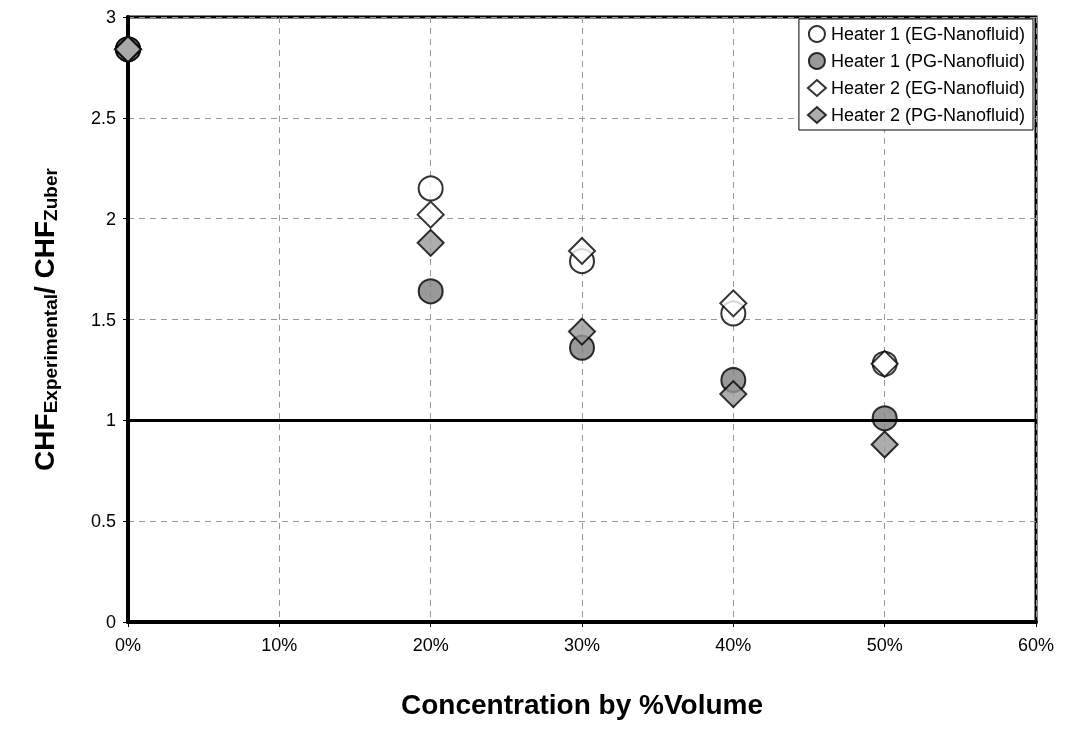 This screenshot has height=737, width=1068. What do you see at coordinates (110, 622) in the screenshot?
I see `y-tick-label: 0` at bounding box center [110, 622].